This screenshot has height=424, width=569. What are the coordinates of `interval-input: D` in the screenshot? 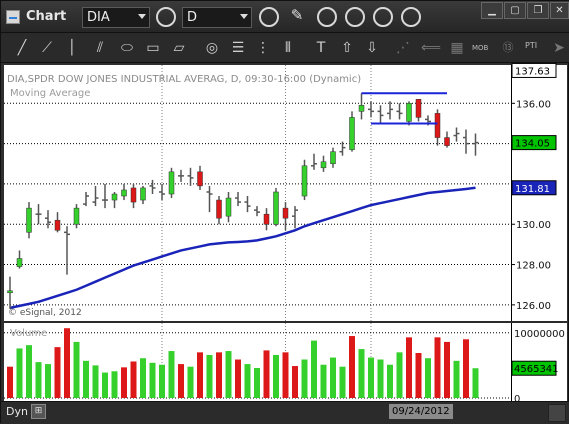 It's located at (217, 17).